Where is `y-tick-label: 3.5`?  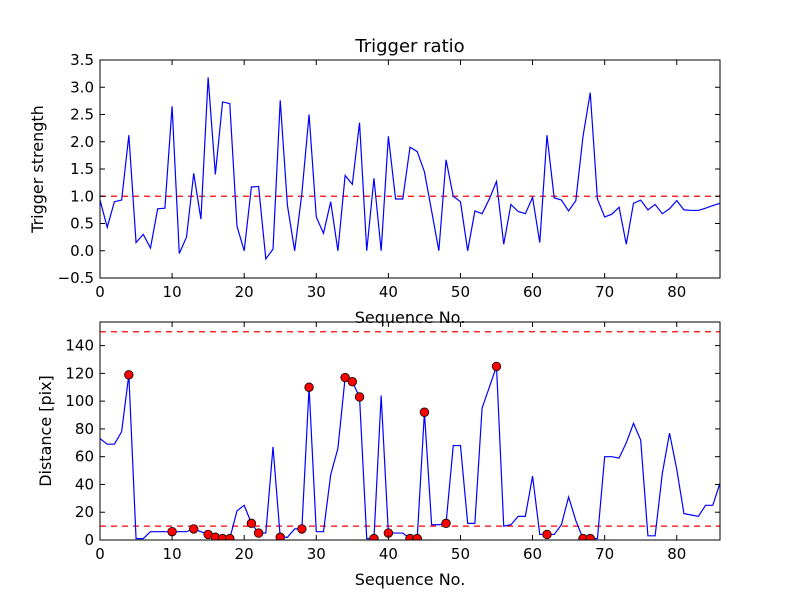
y-tick-label: 3.5 is located at coordinates (82, 60).